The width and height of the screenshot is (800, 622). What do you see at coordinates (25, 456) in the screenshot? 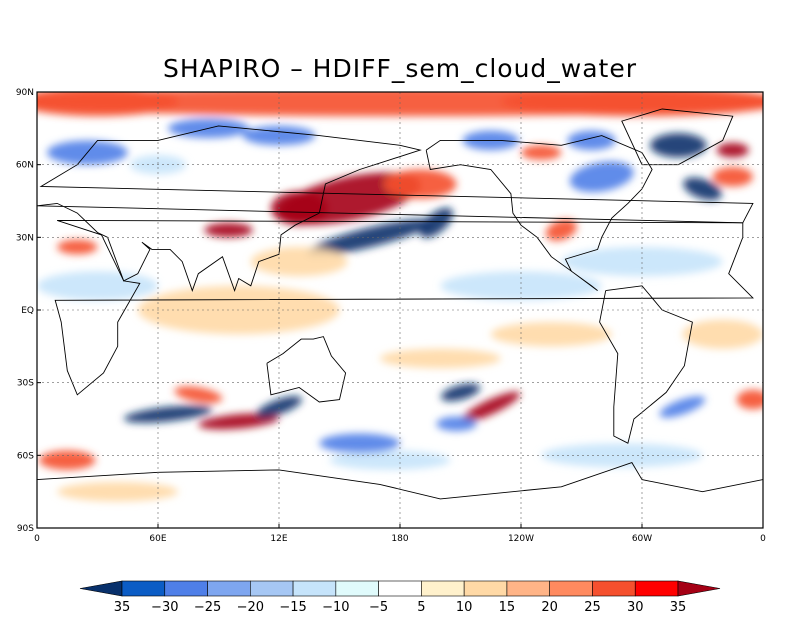
I see `lat-tick-label: 60S` at bounding box center [25, 456].